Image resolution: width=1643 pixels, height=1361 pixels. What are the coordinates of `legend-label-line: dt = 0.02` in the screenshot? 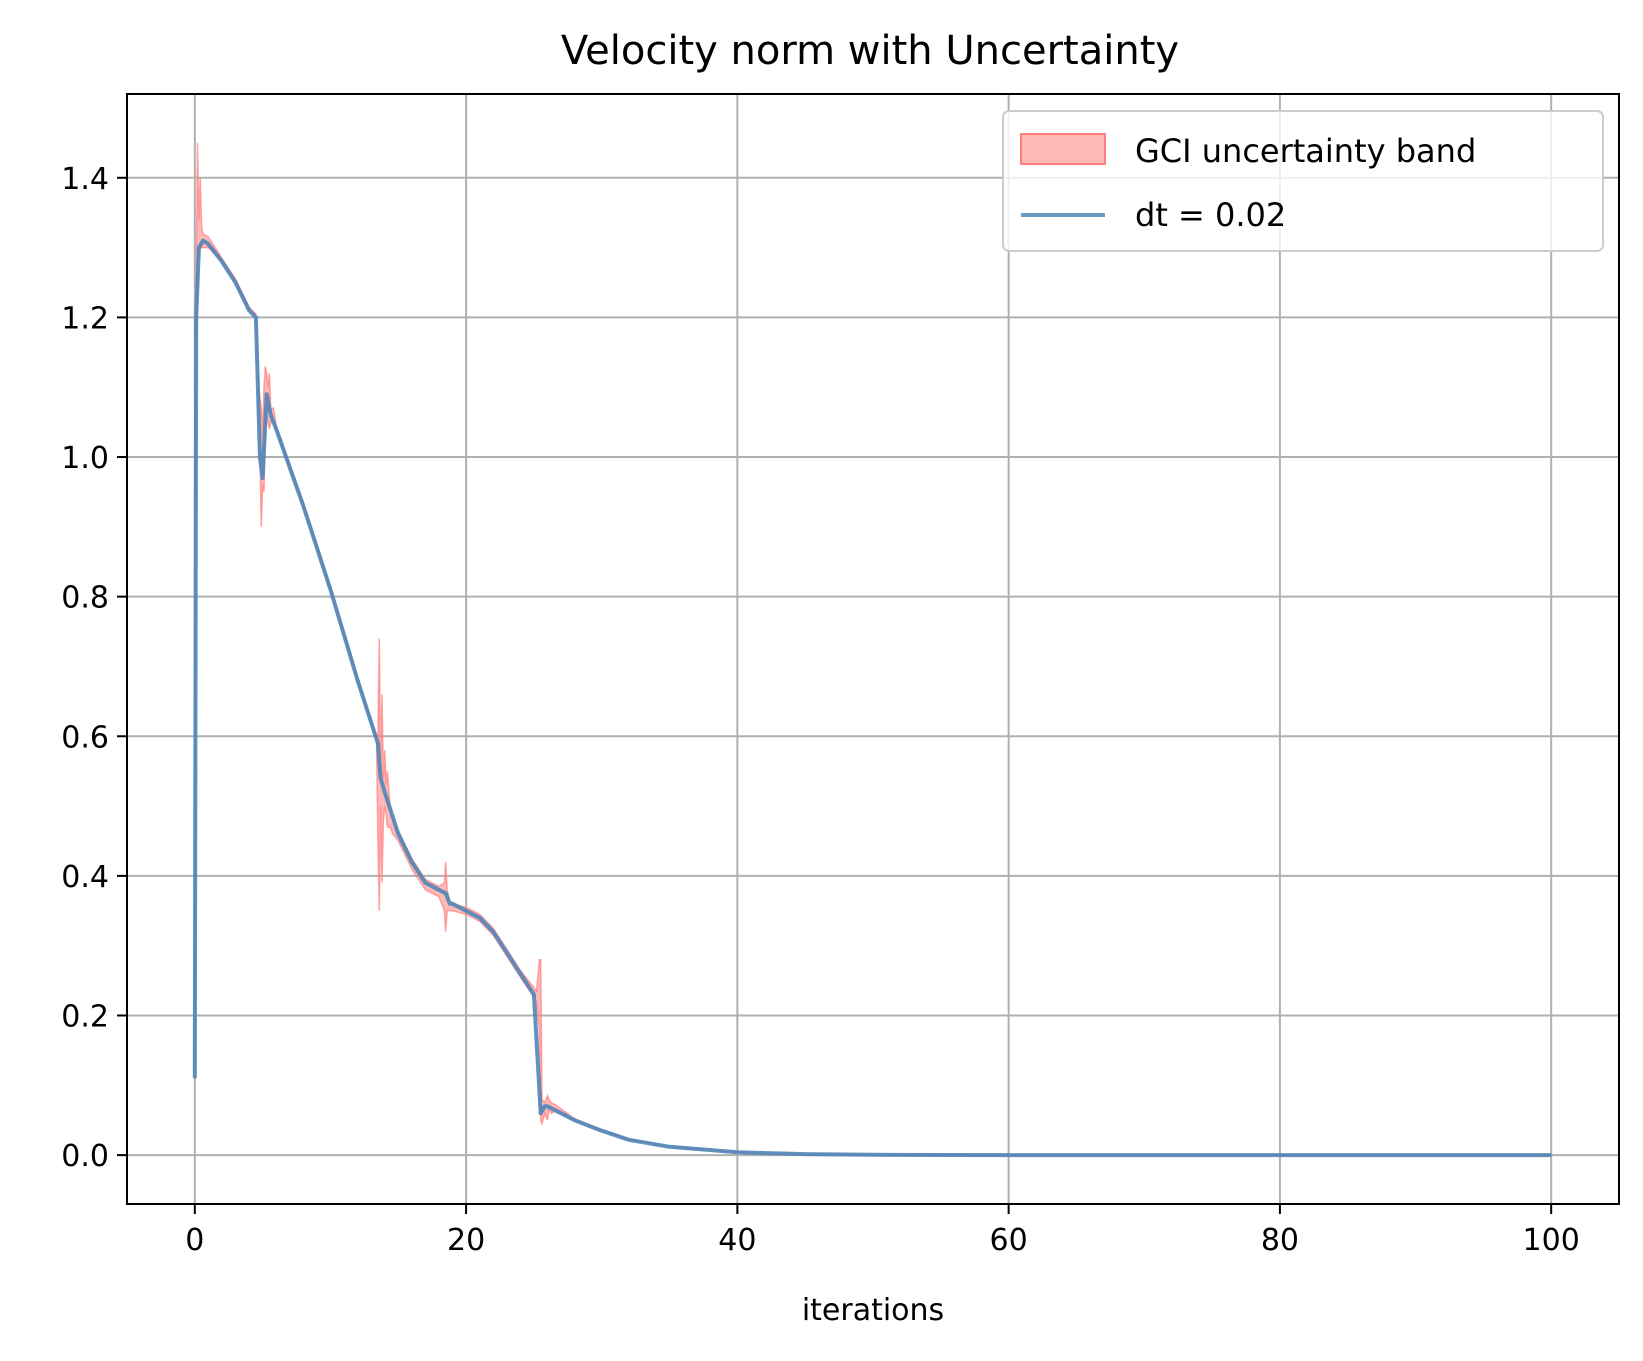 It's located at (1210, 215).